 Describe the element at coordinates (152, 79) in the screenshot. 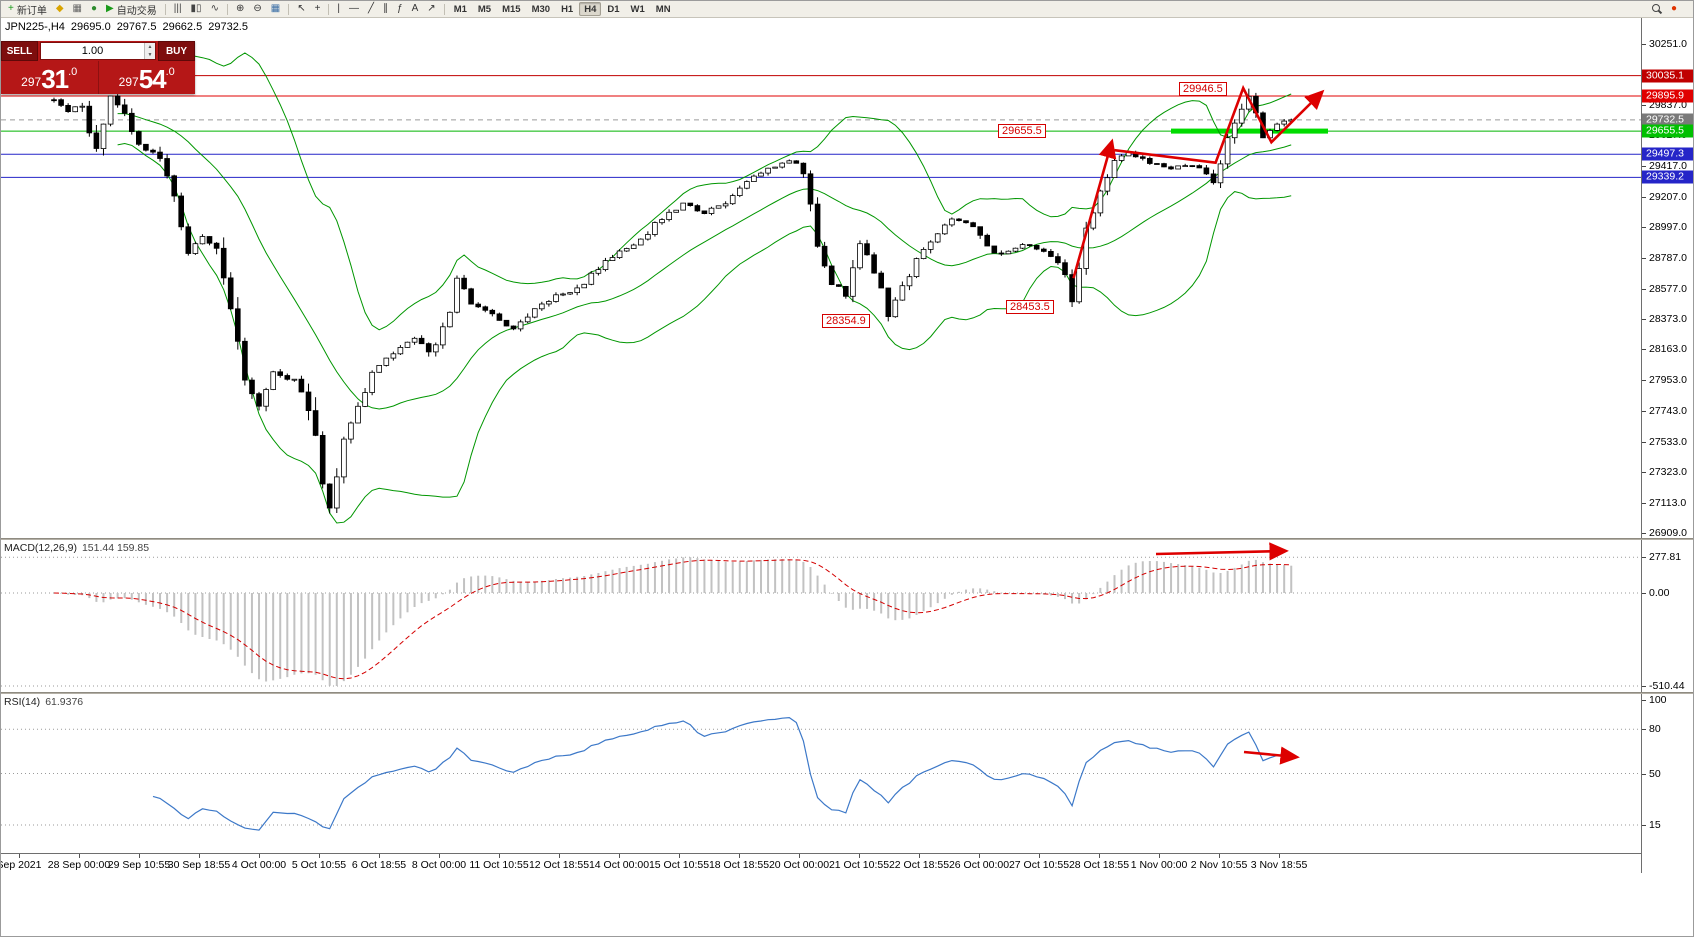

I see `buy-price-pips: 54` at that location.